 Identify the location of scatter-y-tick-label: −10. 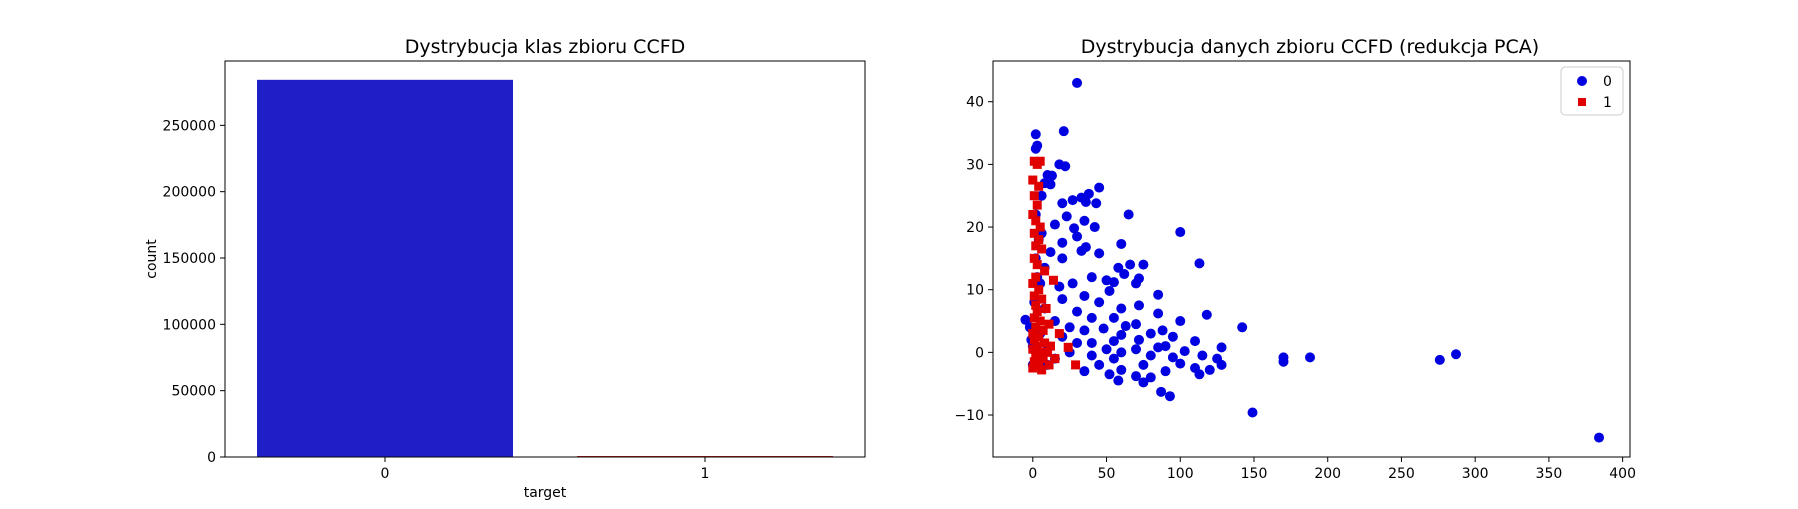
(969, 416).